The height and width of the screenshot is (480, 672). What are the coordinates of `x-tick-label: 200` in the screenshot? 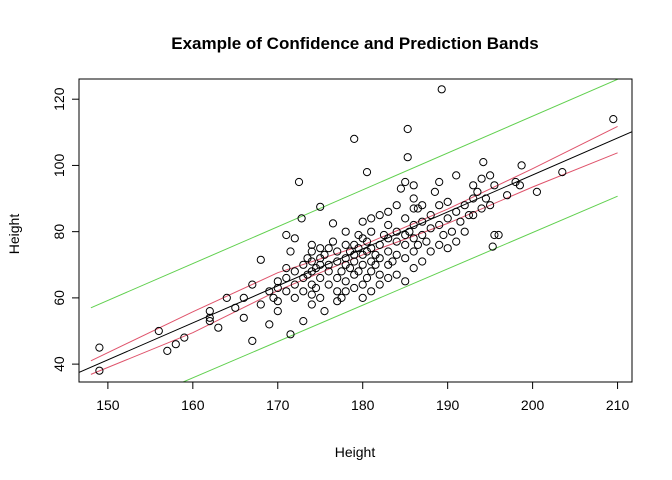 It's located at (533, 405).